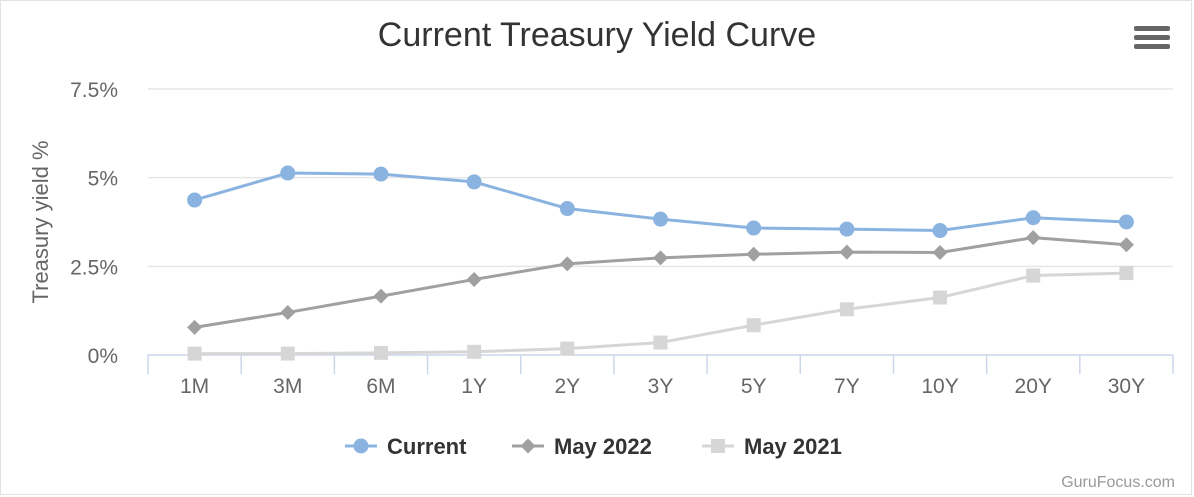  What do you see at coordinates (597, 35) in the screenshot?
I see `chart-title: Current Treasury Yield Curve` at bounding box center [597, 35].